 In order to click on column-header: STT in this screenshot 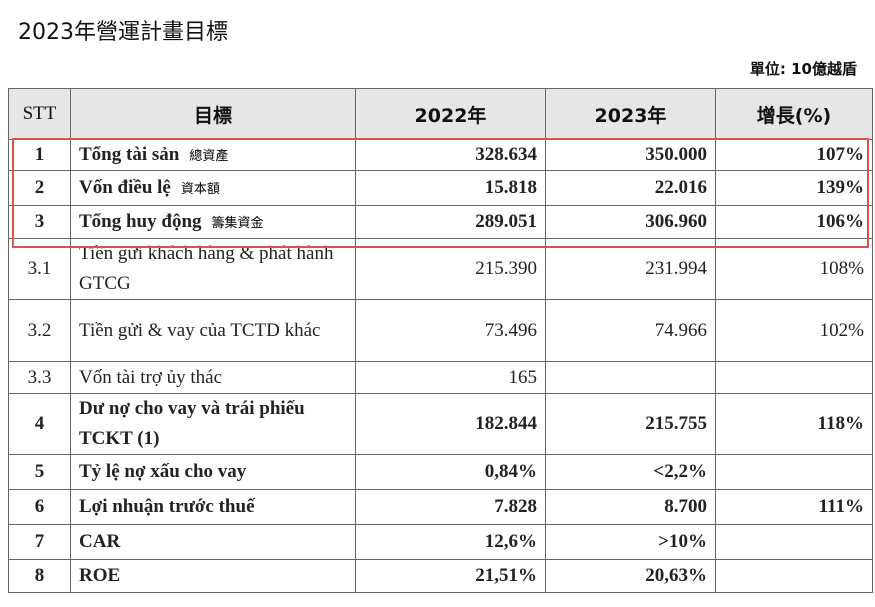, I will do `click(39, 114)`.